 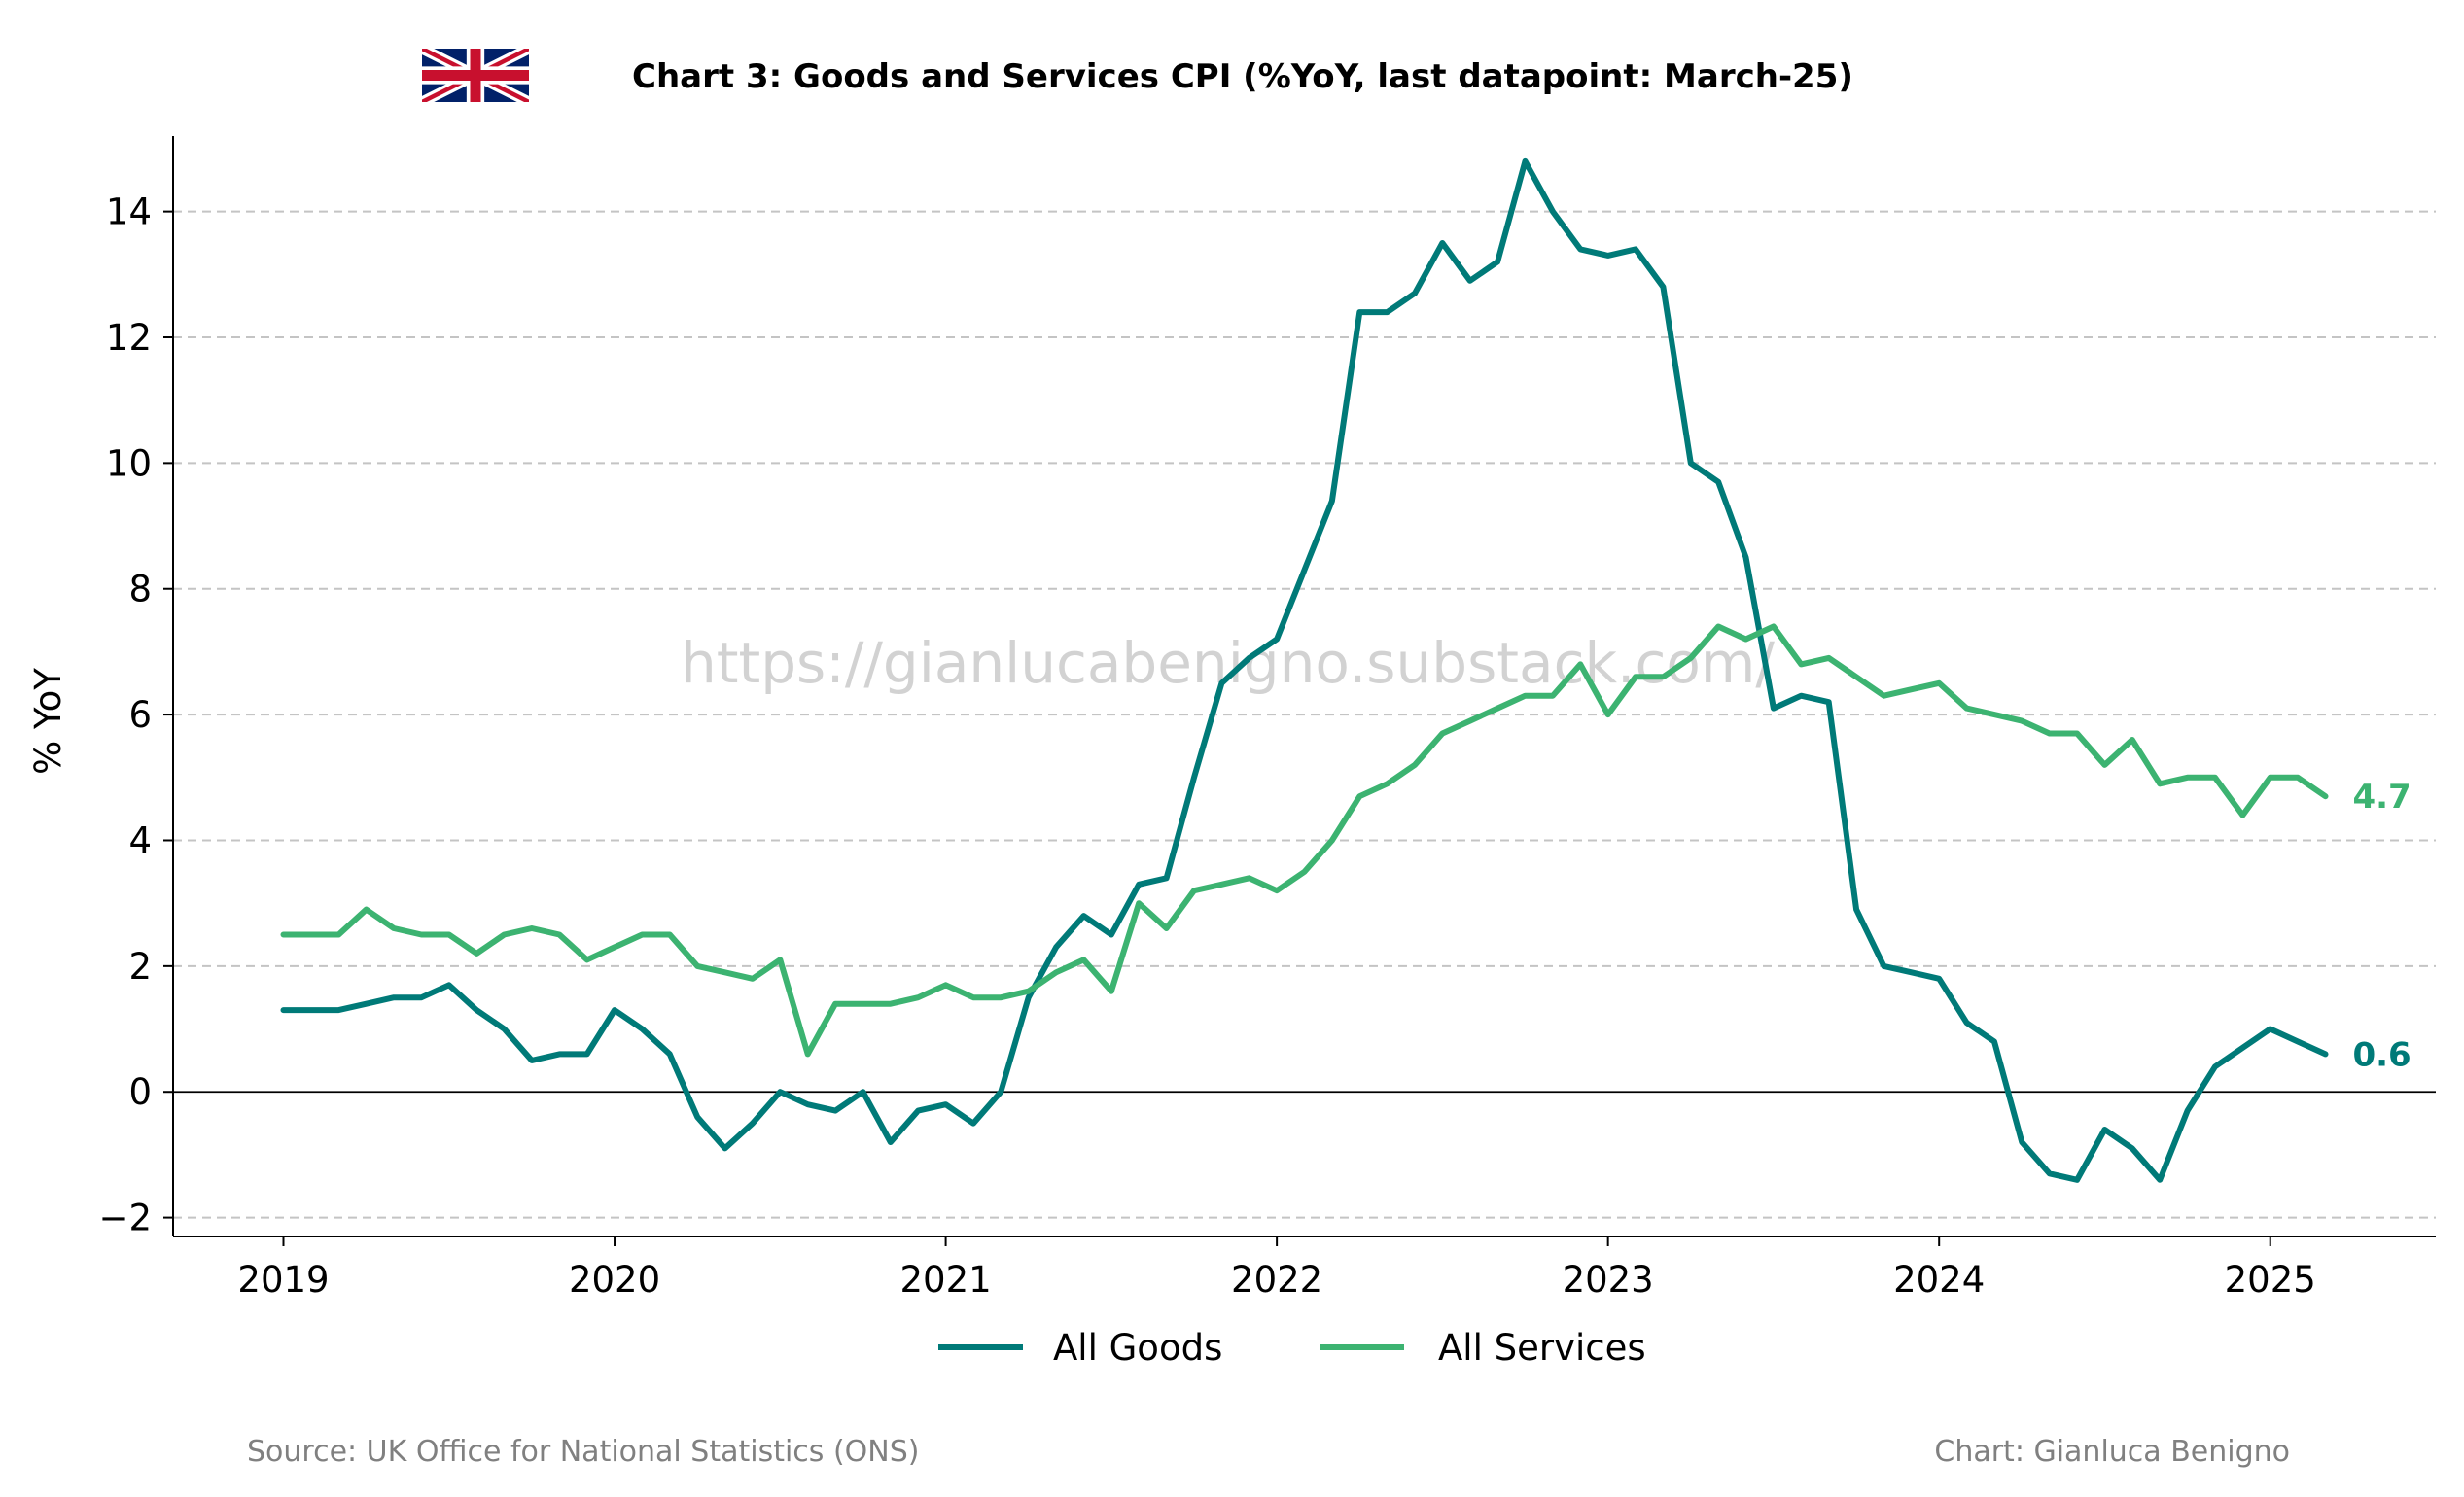 I want to click on y-axis-label: % YoY, so click(x=48, y=721).